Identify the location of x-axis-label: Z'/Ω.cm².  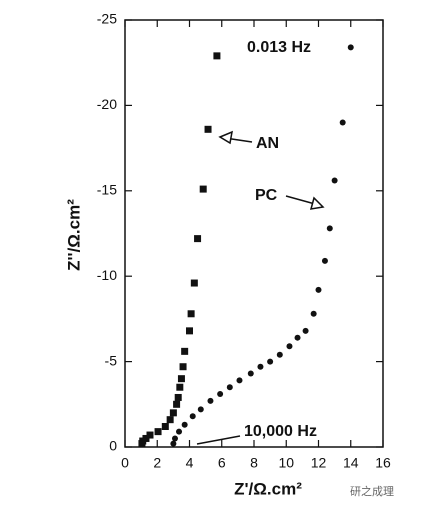
(268, 488).